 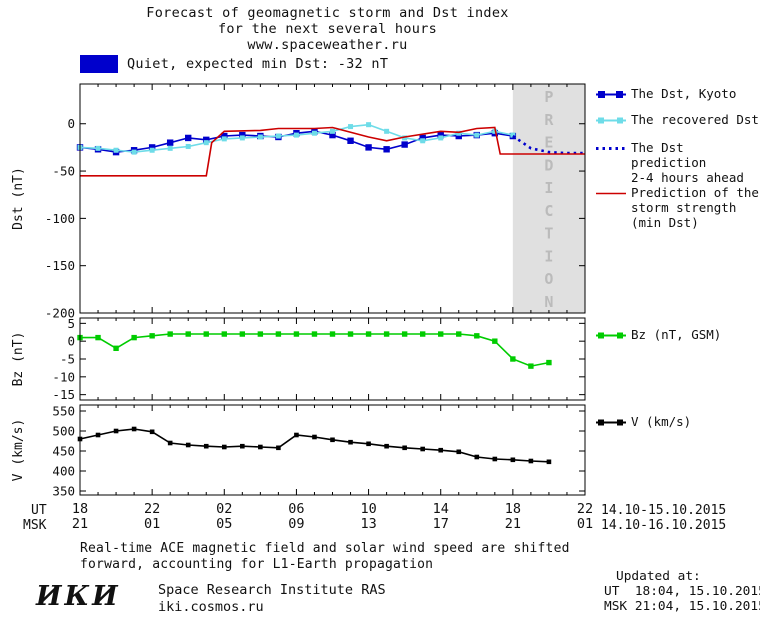 What do you see at coordinates (18, 450) in the screenshot?
I see `y-axis-label: V (km/s)` at bounding box center [18, 450].